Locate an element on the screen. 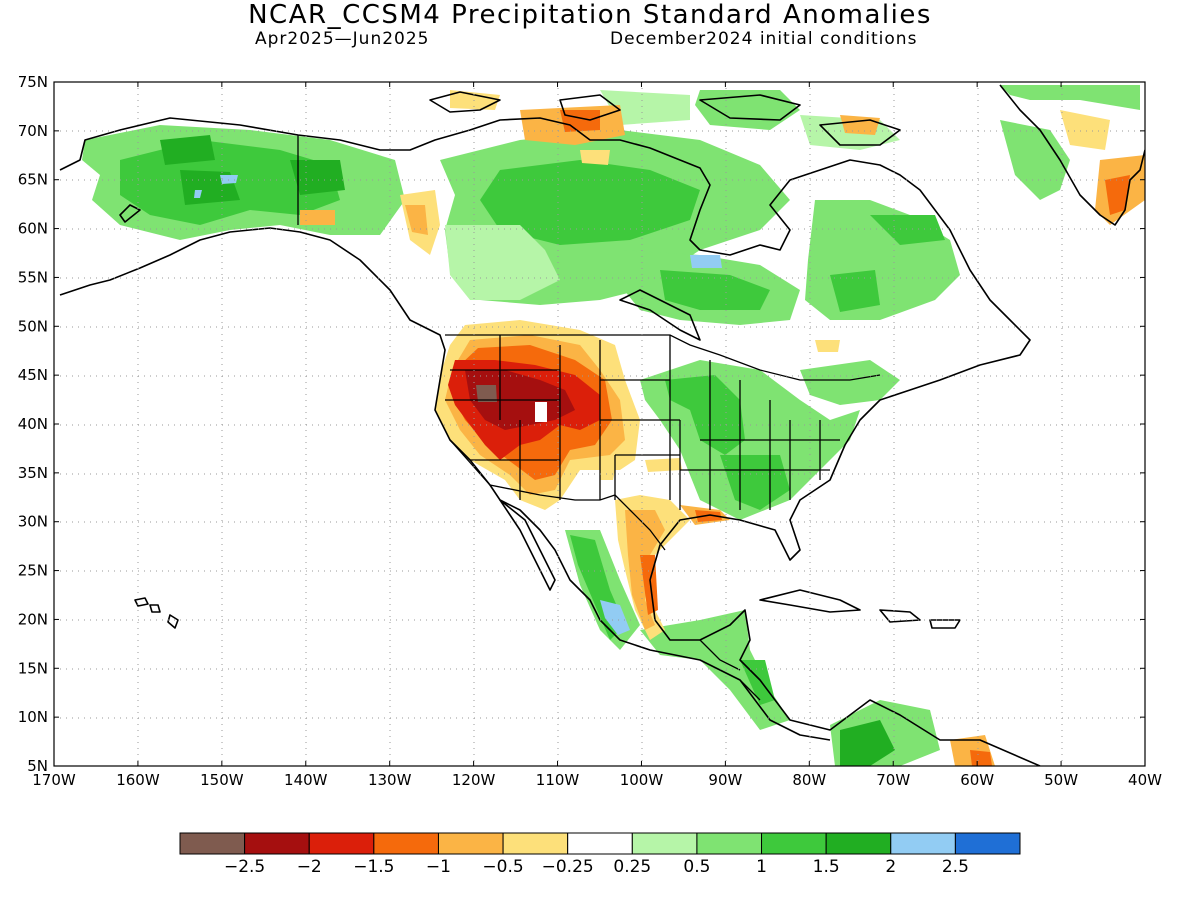 The height and width of the screenshot is (900, 1200). lat-label: 15N is located at coordinates (33, 668).